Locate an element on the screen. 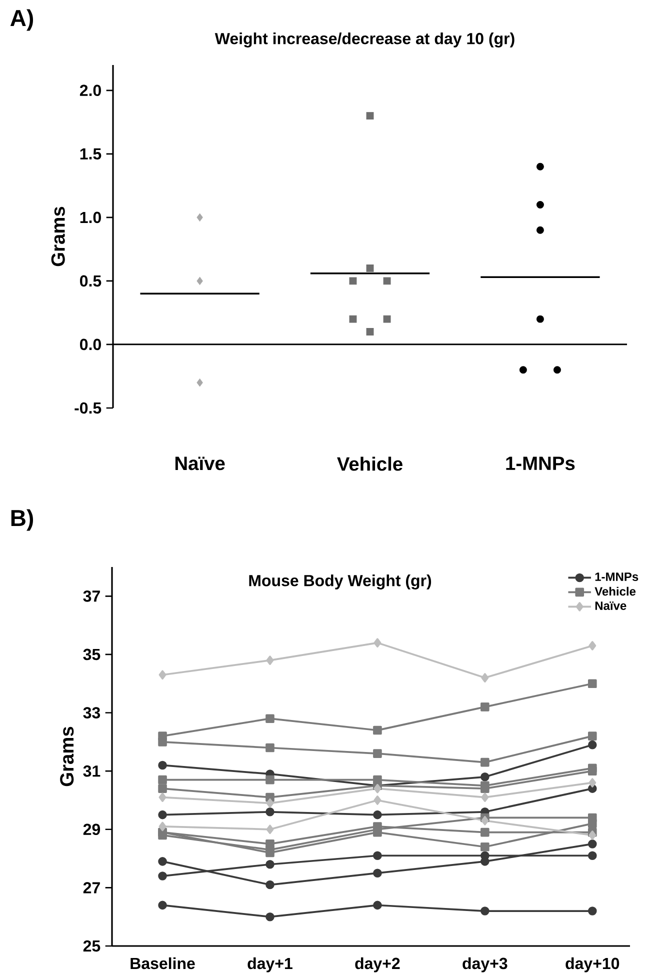 The width and height of the screenshot is (649, 980). y-tick-label: 0.5 is located at coordinates (91, 281).